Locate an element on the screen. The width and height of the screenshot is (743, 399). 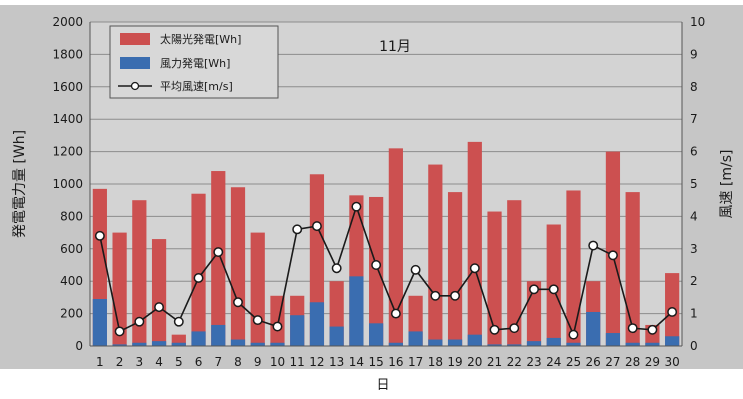
y2-tick-label: 3 is located at coordinates (694, 249).